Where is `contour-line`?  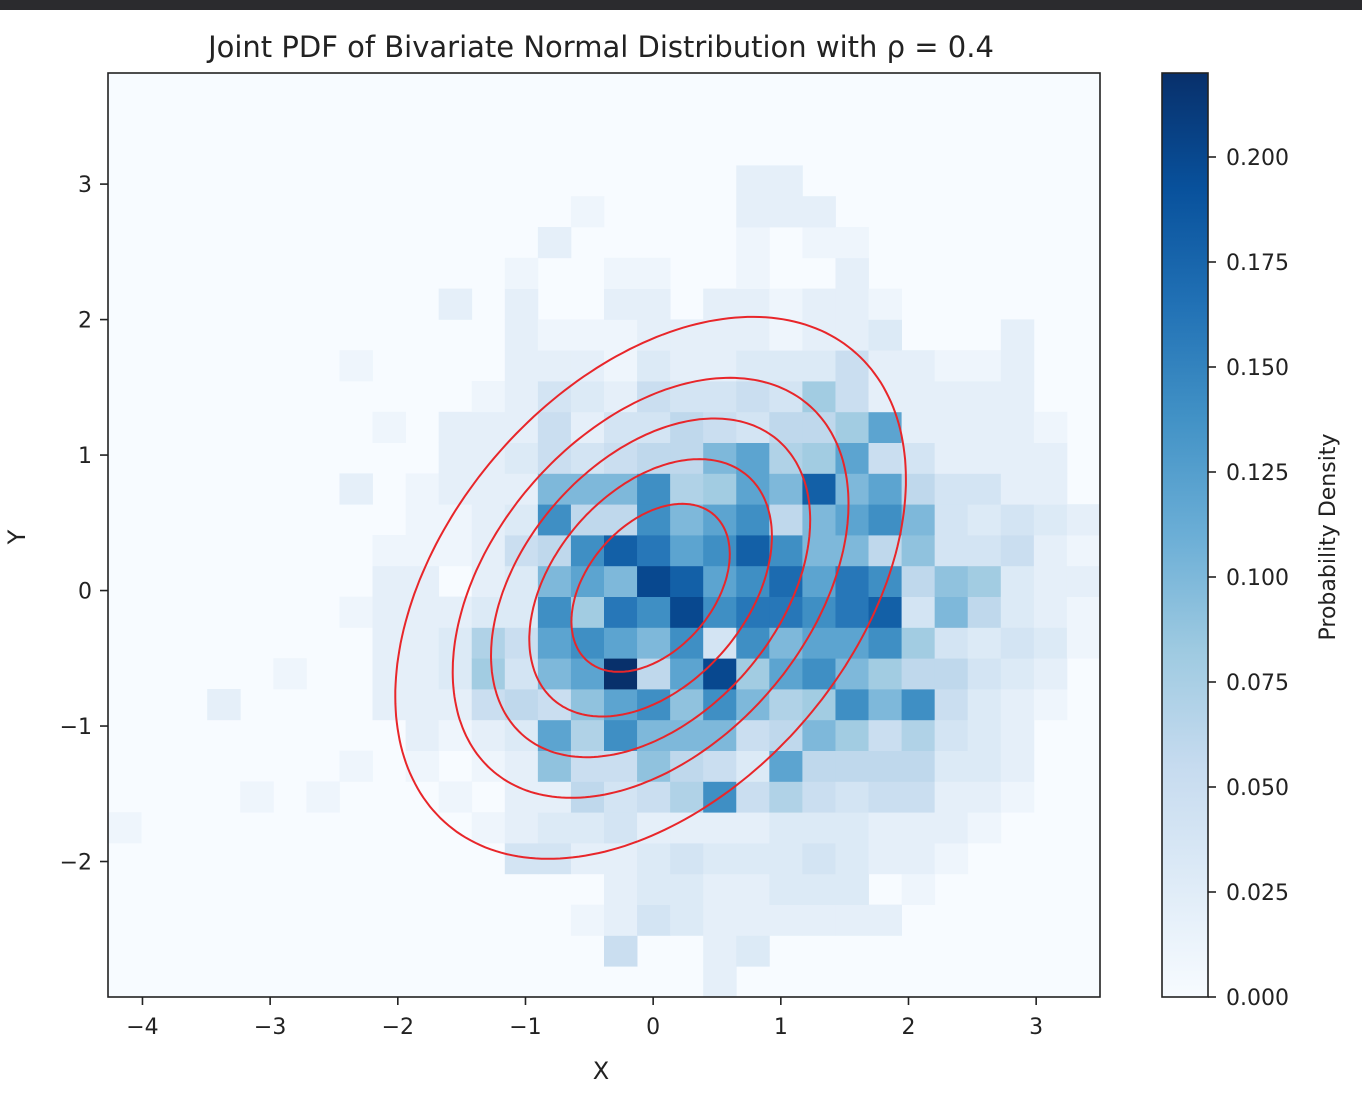 contour-line is located at coordinates (650, 587).